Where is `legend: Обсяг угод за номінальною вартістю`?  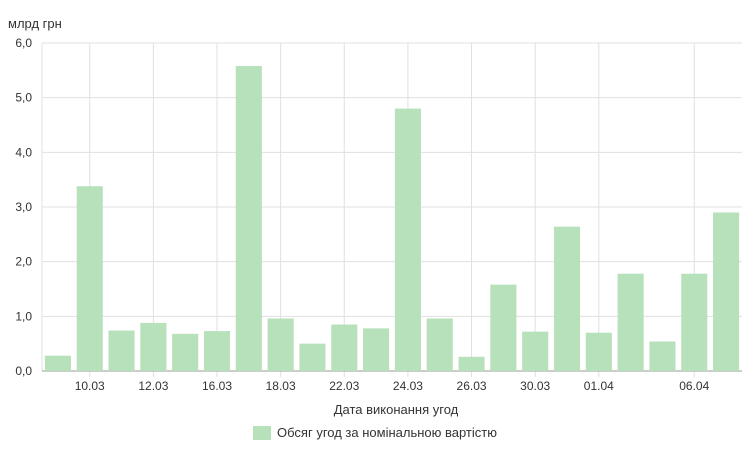
legend: Обсяг угод за номінальною вартістю is located at coordinates (375, 432).